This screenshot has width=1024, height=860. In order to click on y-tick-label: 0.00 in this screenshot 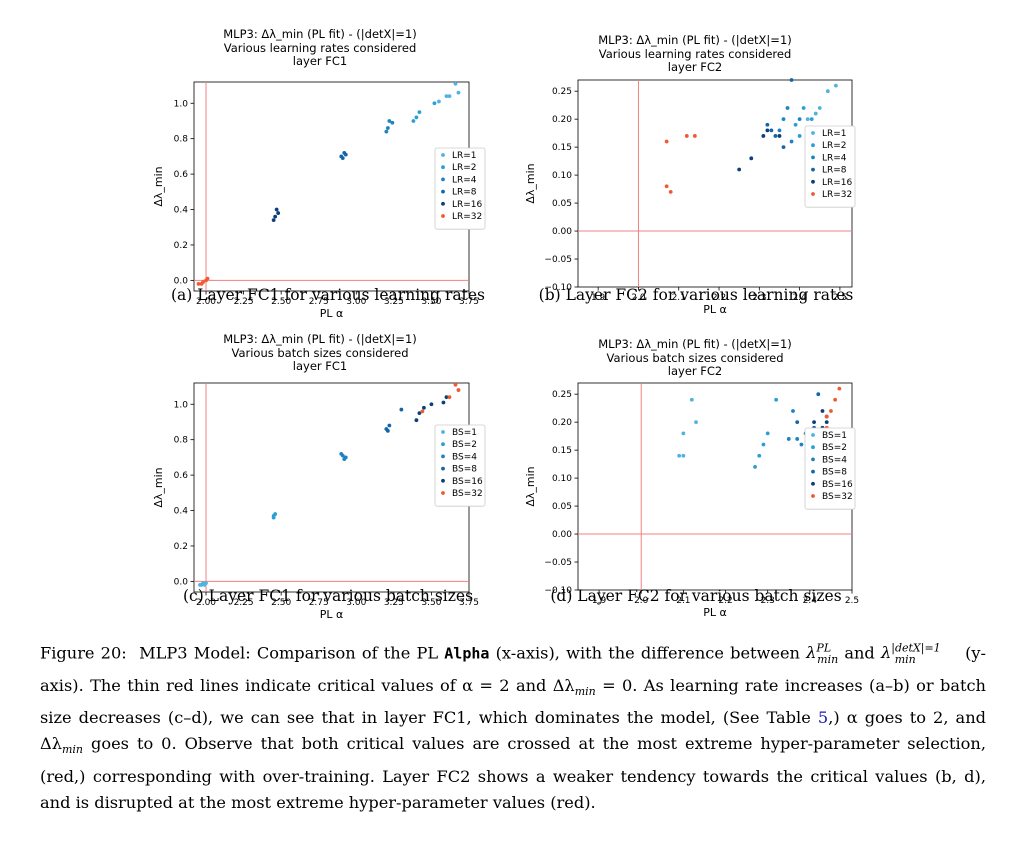, I will do `click(562, 535)`.